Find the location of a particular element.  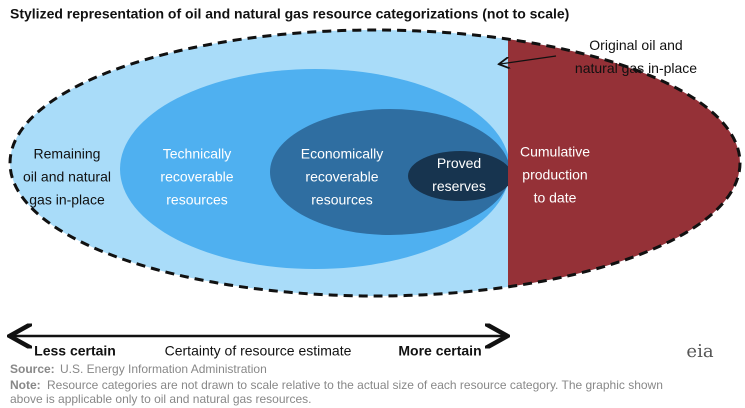

proved-ellipse is located at coordinates (458, 176).